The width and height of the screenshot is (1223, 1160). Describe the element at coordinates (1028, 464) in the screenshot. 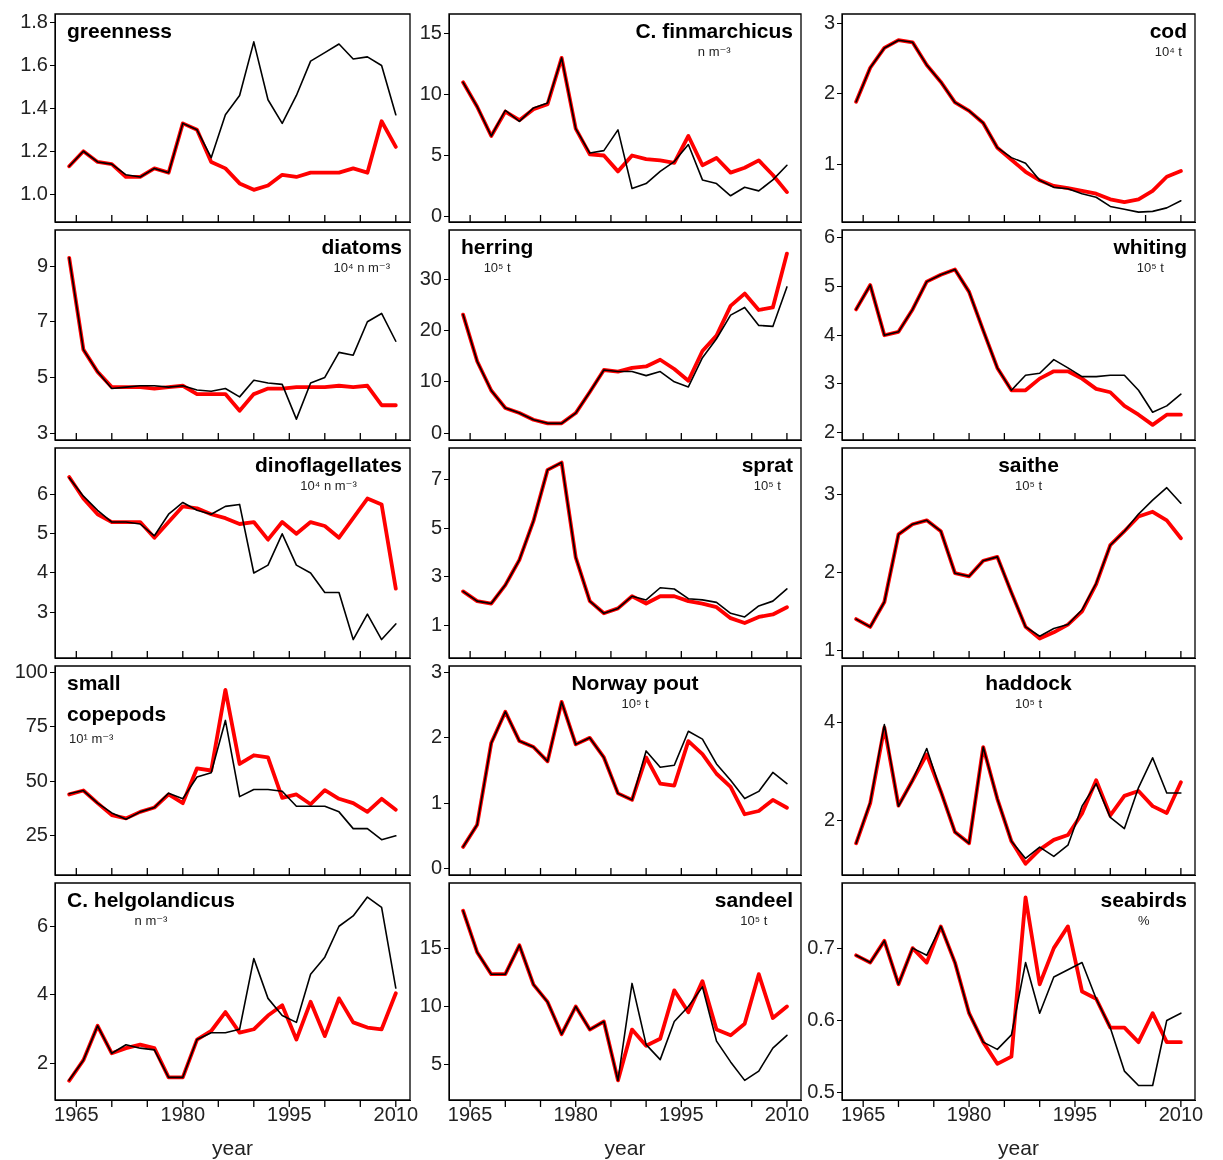

I see `chart-title: saithe` at that location.